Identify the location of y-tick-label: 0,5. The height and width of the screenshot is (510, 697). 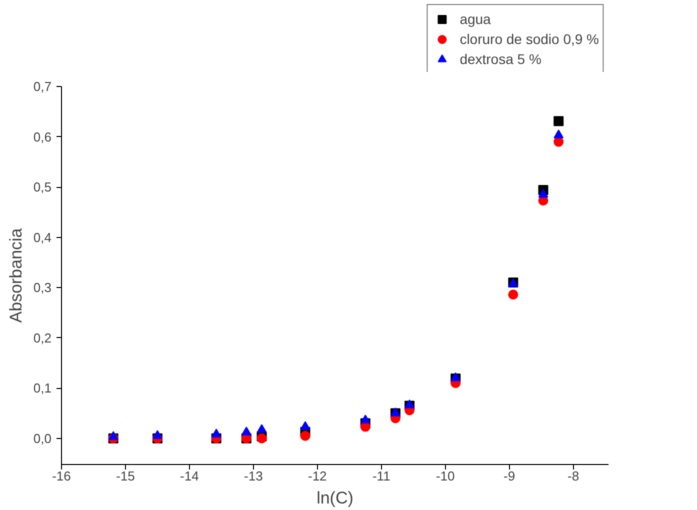
(42, 187).